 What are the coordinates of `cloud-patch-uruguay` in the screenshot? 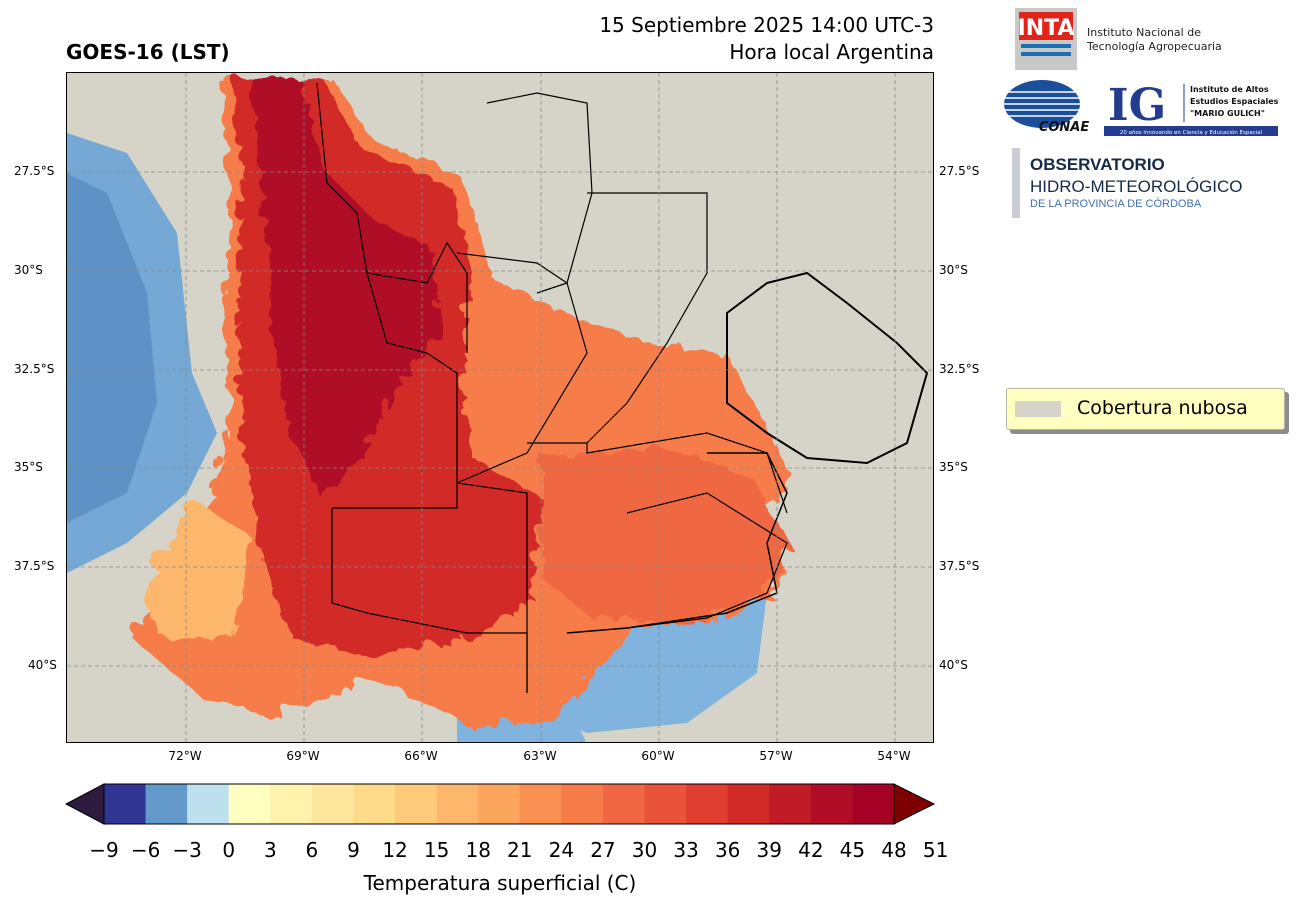 It's located at (817, 375).